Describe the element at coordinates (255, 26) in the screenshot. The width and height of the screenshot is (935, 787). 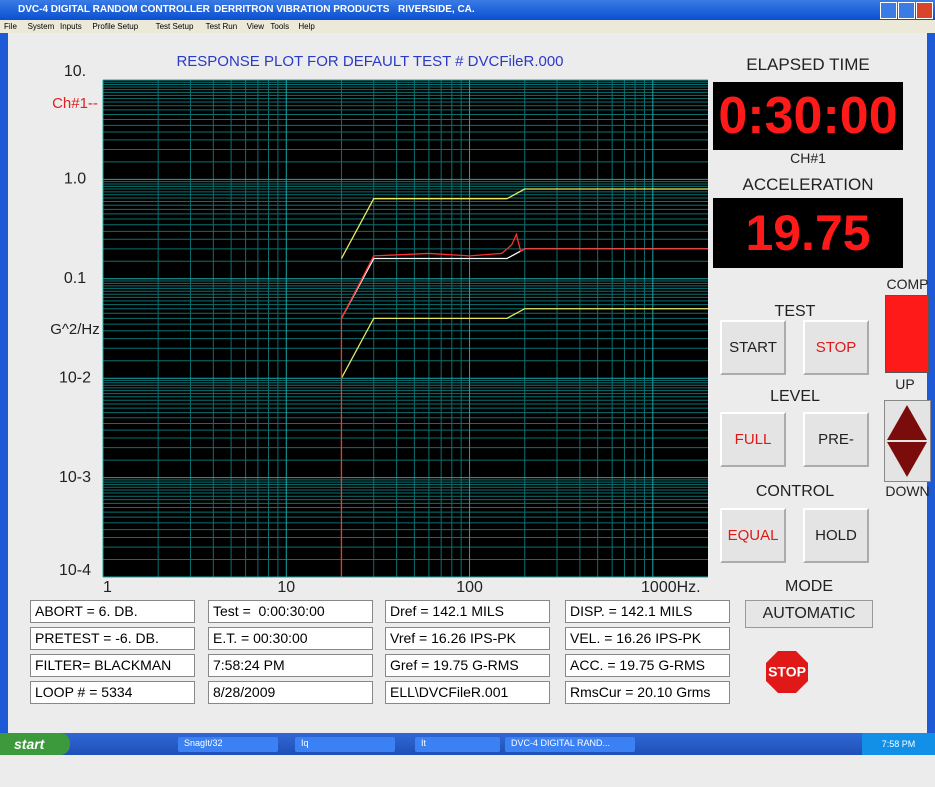
I see `menu-item: View` at that location.